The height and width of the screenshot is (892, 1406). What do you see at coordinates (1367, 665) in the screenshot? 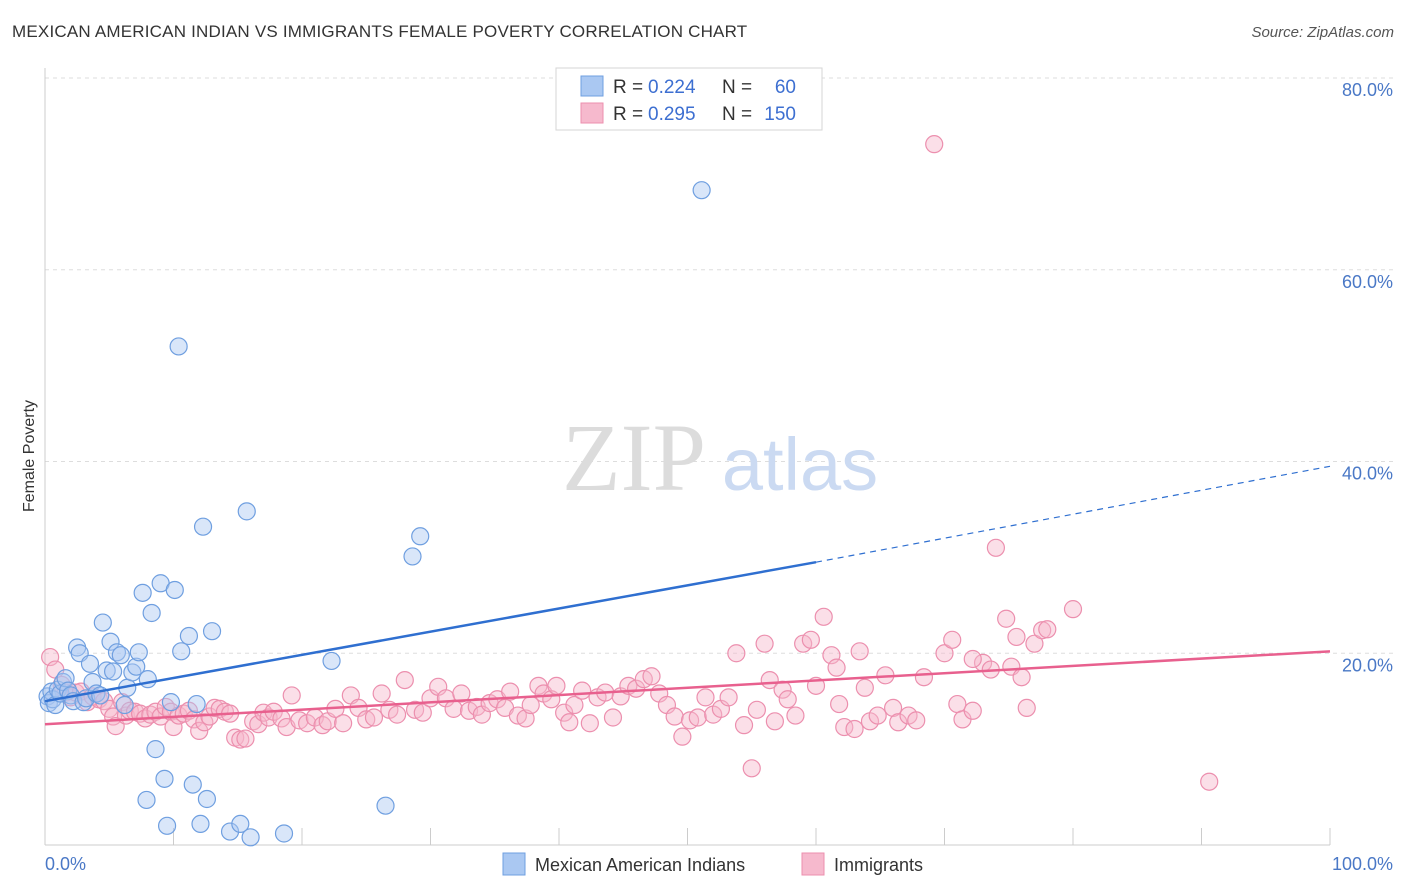
I see `y-tick-label-20: 20.0%` at bounding box center [1367, 665].